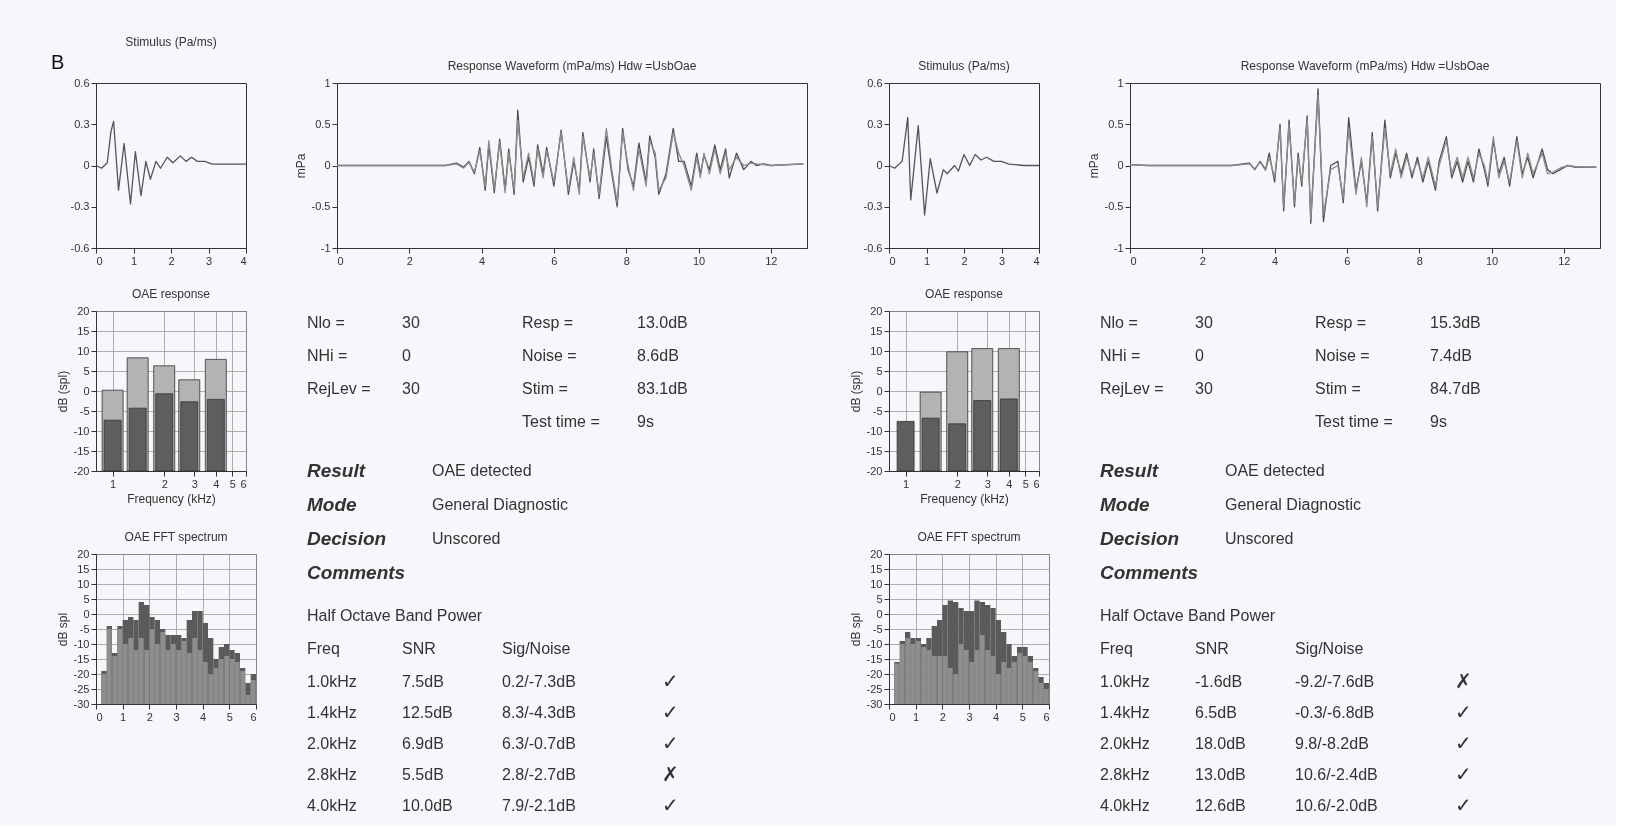 The image size is (1633, 831). Describe the element at coordinates (855, 629) in the screenshot. I see `y-axis-title: dB spl` at that location.